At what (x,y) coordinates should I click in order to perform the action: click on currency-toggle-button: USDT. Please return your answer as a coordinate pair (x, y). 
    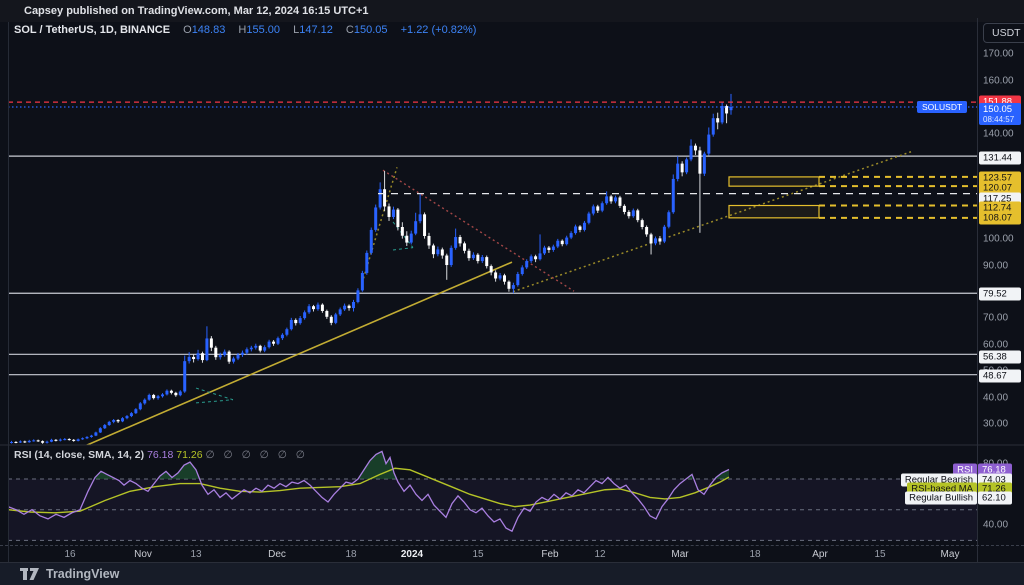
    Looking at the image, I should click on (1003, 33).